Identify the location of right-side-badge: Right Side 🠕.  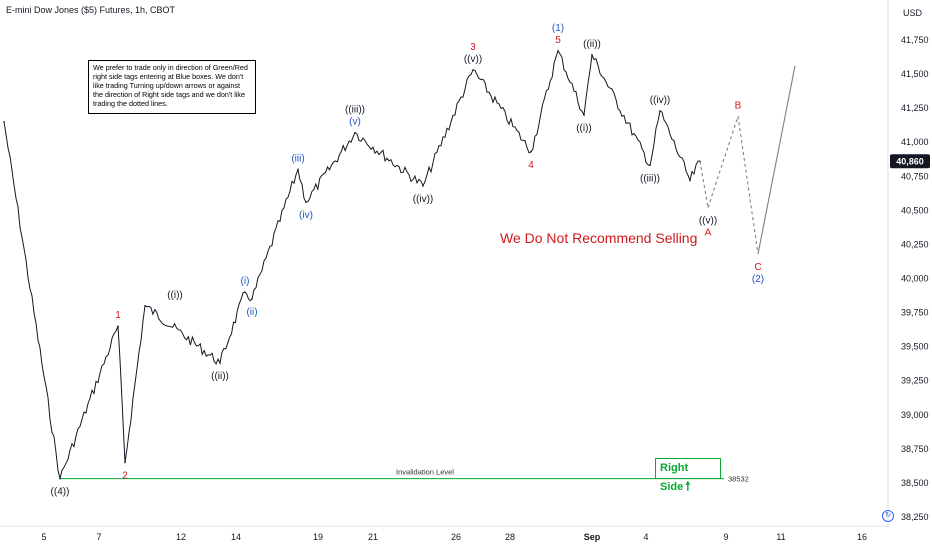
(688, 475).